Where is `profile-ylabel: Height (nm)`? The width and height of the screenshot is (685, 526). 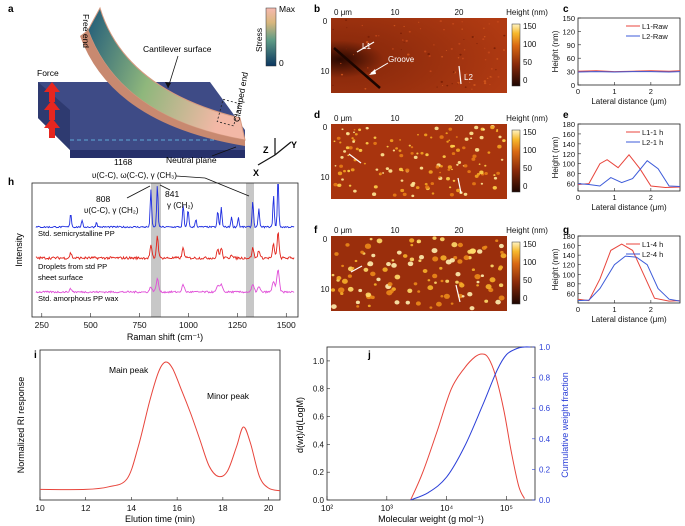
profile-ylabel: Height (nm) is located at coordinates (555, 157).